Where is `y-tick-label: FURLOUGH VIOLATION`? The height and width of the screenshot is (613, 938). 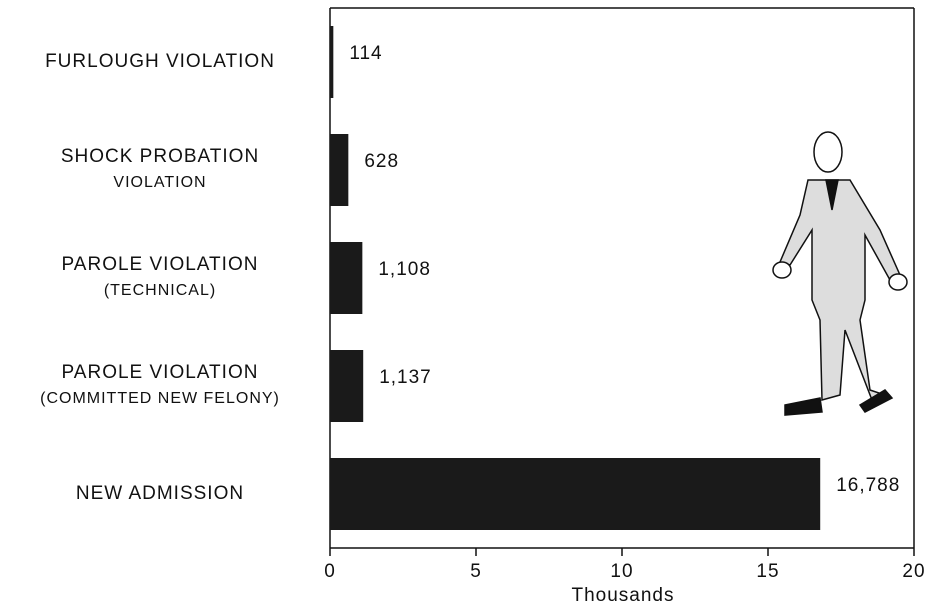
y-tick-label: FURLOUGH VIOLATION is located at coordinates (160, 61).